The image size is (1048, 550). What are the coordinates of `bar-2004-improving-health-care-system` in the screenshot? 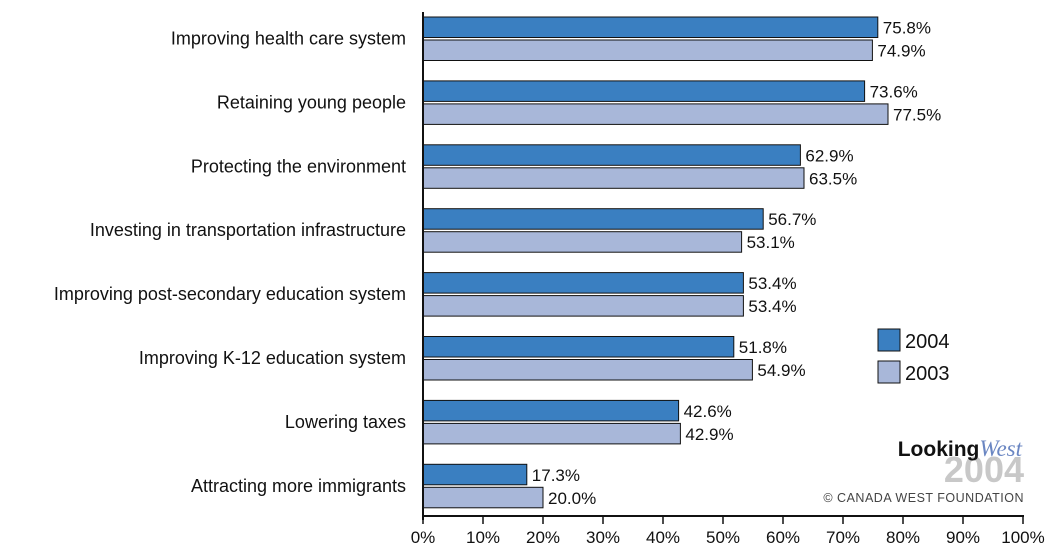 It's located at (650, 27).